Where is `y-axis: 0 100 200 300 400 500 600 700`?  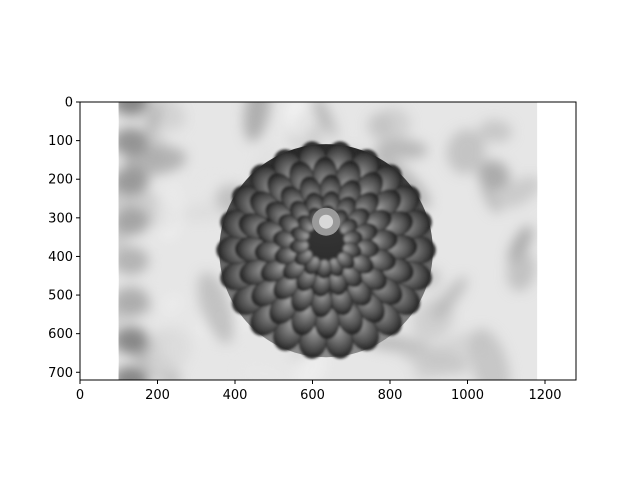 y-axis: 0 100 200 300 400 500 600 700 is located at coordinates (64, 238).